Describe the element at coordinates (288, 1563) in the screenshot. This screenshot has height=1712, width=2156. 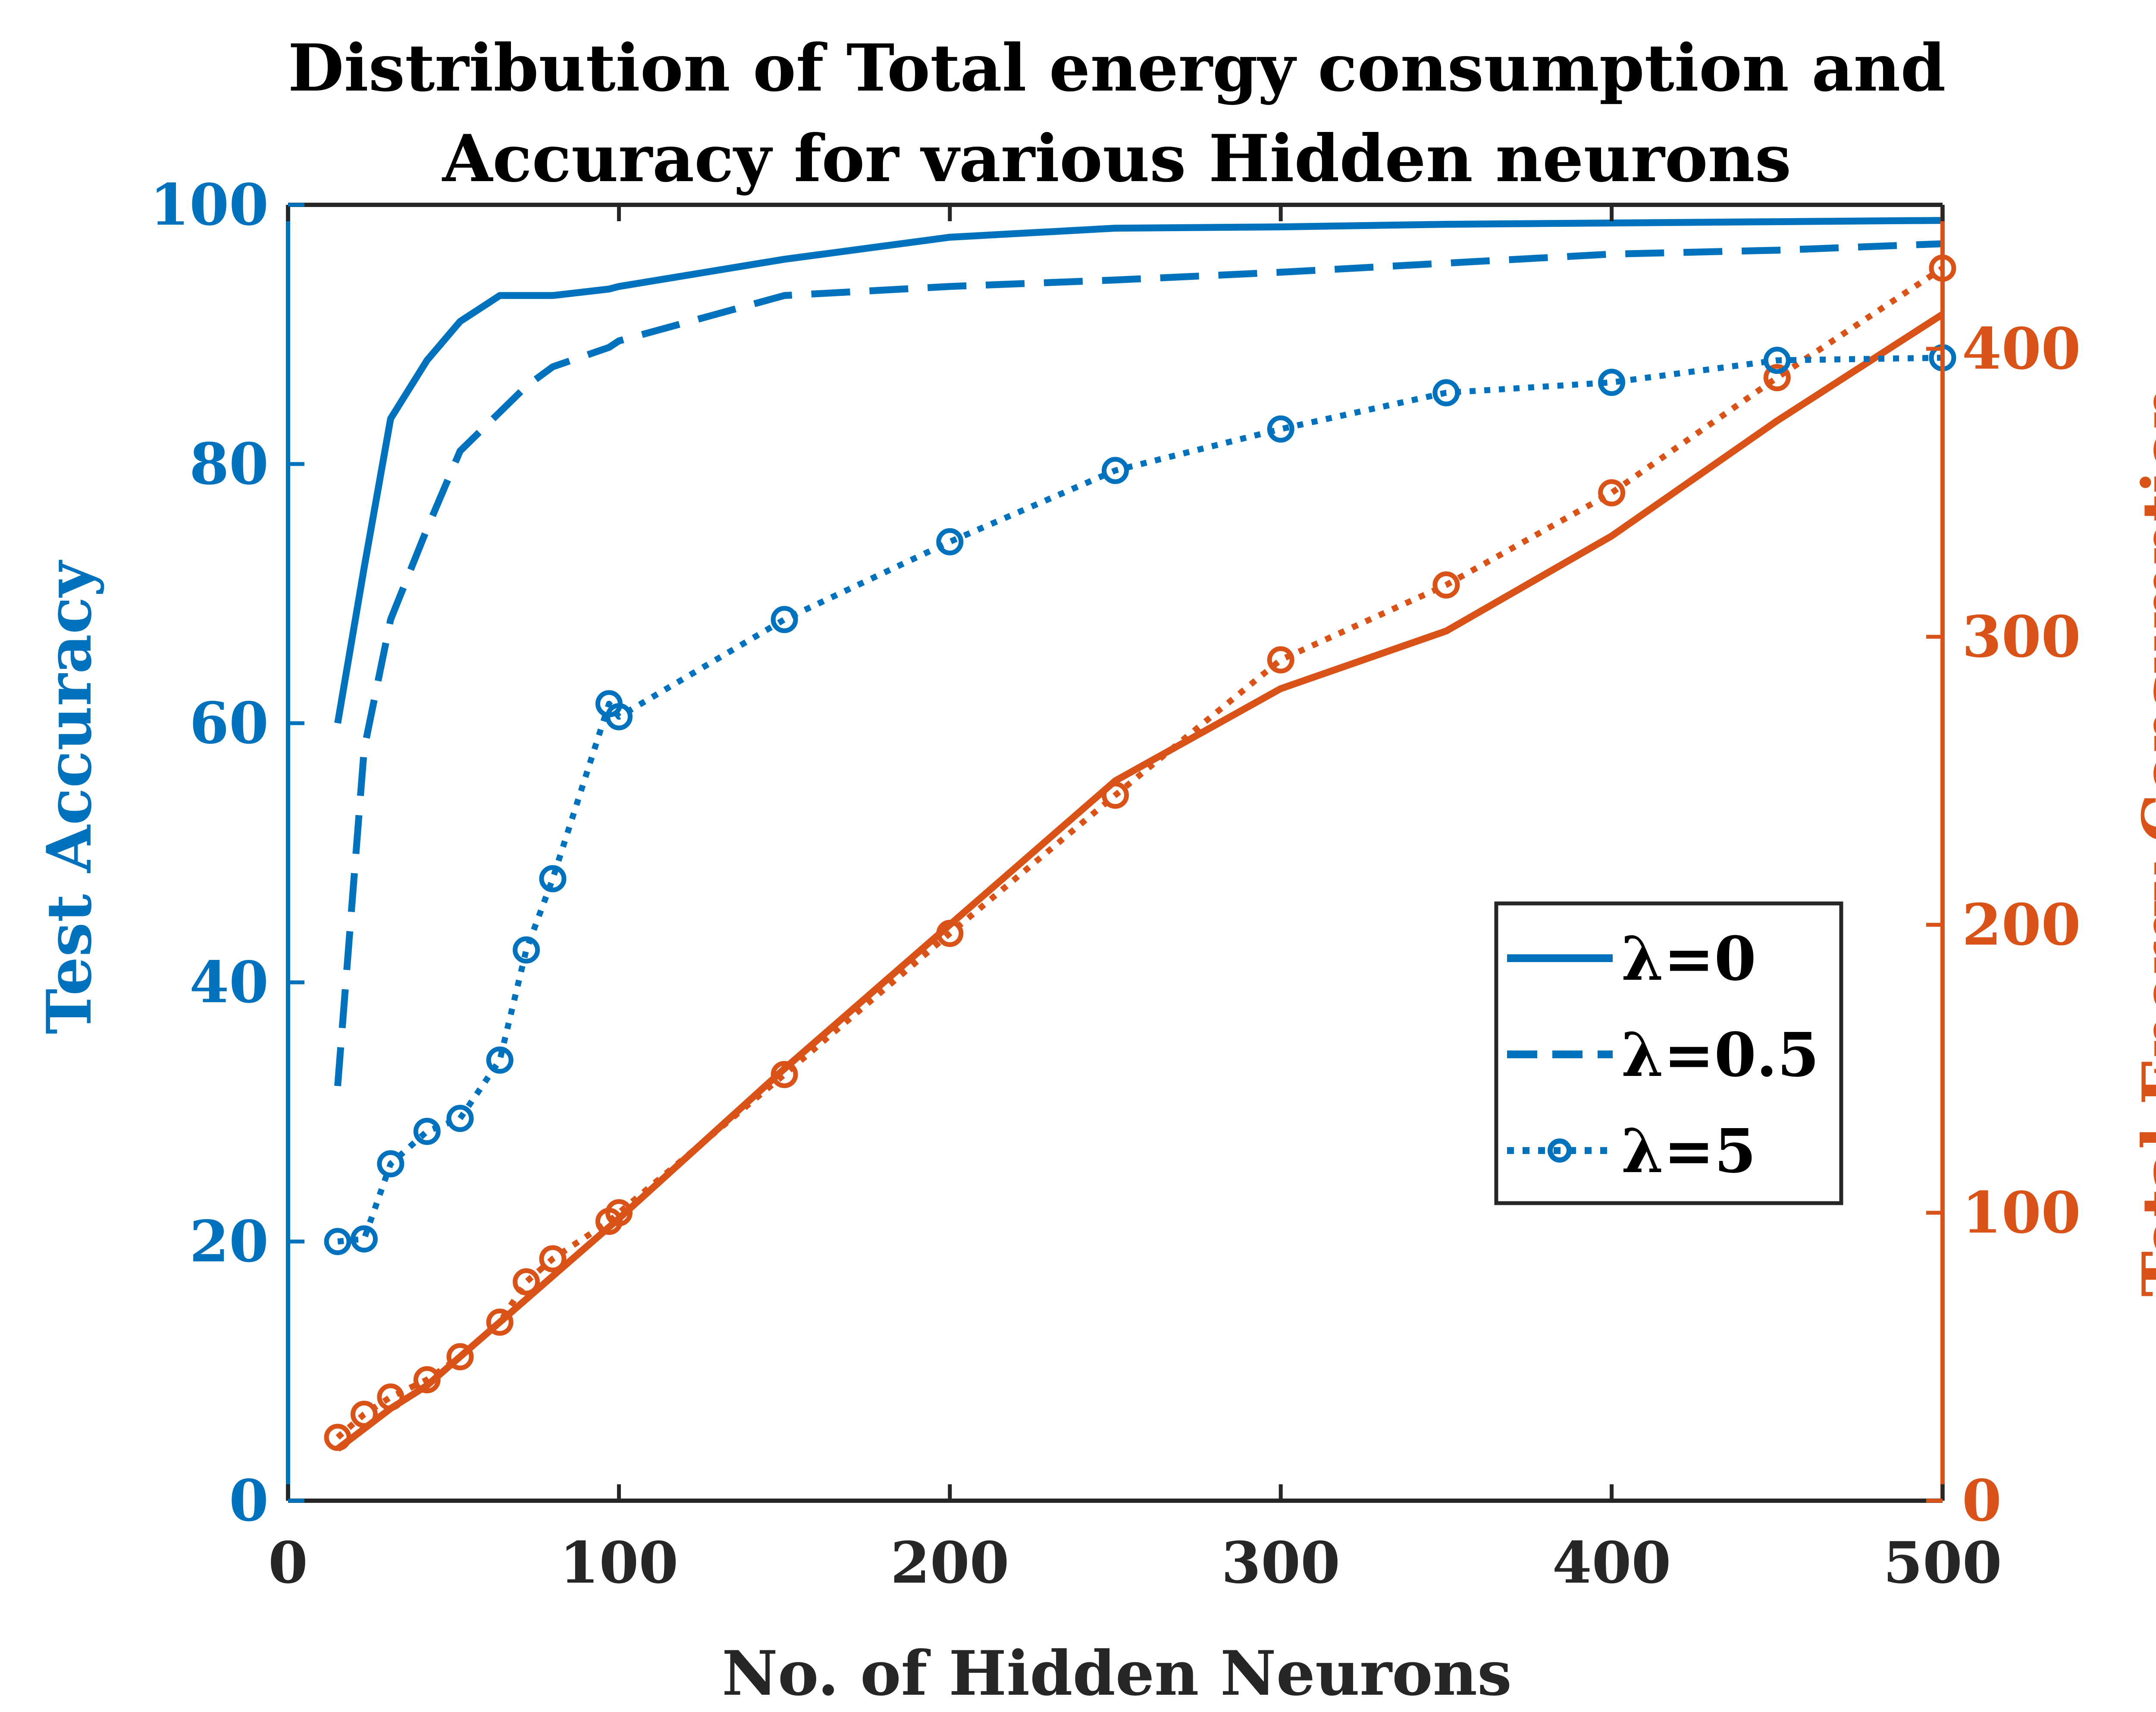
I see `x-tick-label: 0` at that location.